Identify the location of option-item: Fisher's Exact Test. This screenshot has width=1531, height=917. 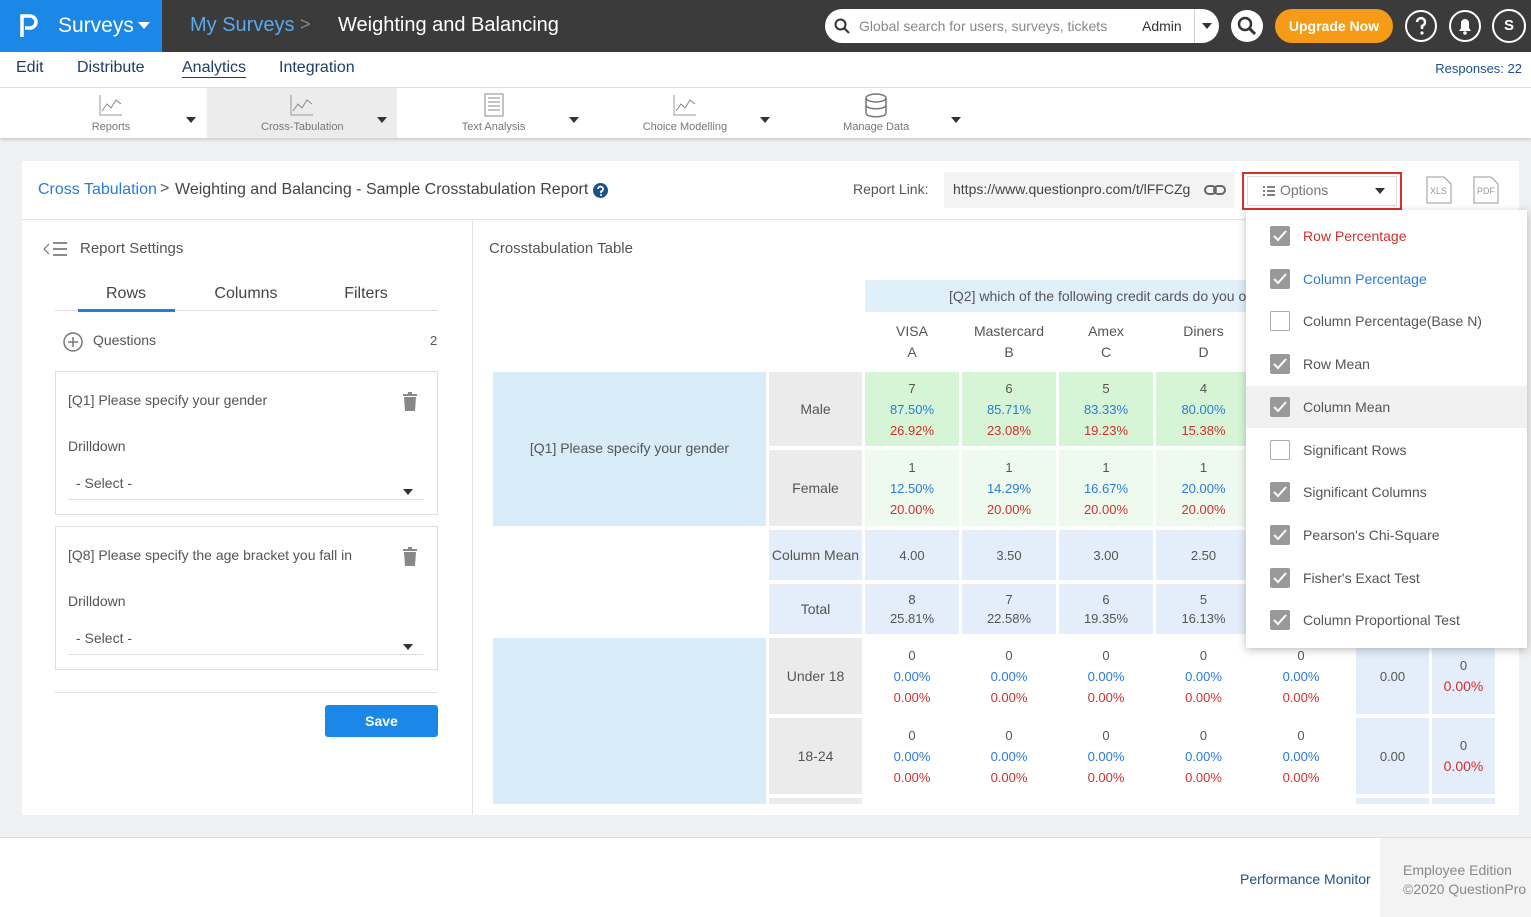
(1386, 578).